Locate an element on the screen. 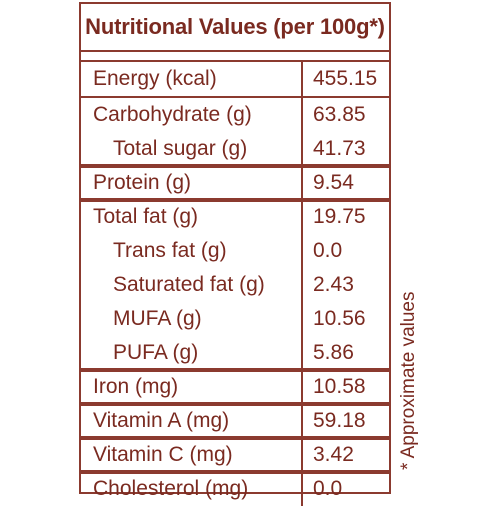 The height and width of the screenshot is (506, 500). table-row: Total fat (g) 19.75 is located at coordinates (235, 217).